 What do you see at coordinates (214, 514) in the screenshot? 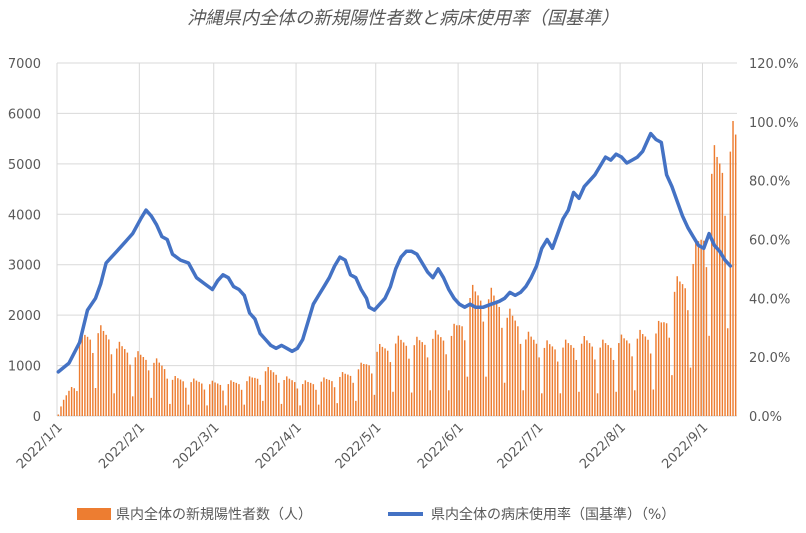
I see `legend-bar-label: 県内全体の新規陽性者数（人）` at bounding box center [214, 514].